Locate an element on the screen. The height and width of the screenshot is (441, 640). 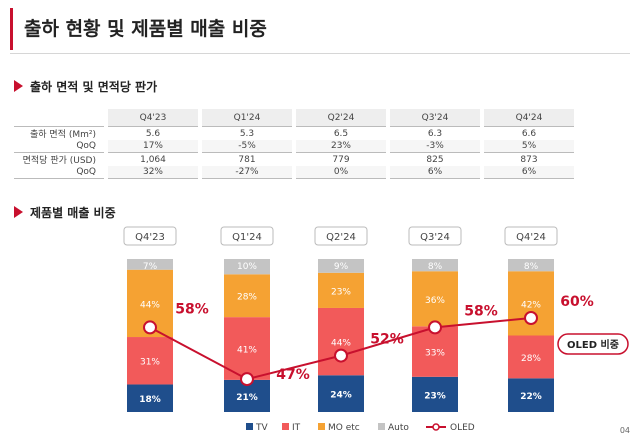
table-cell: 23% is located at coordinates (340, 146).